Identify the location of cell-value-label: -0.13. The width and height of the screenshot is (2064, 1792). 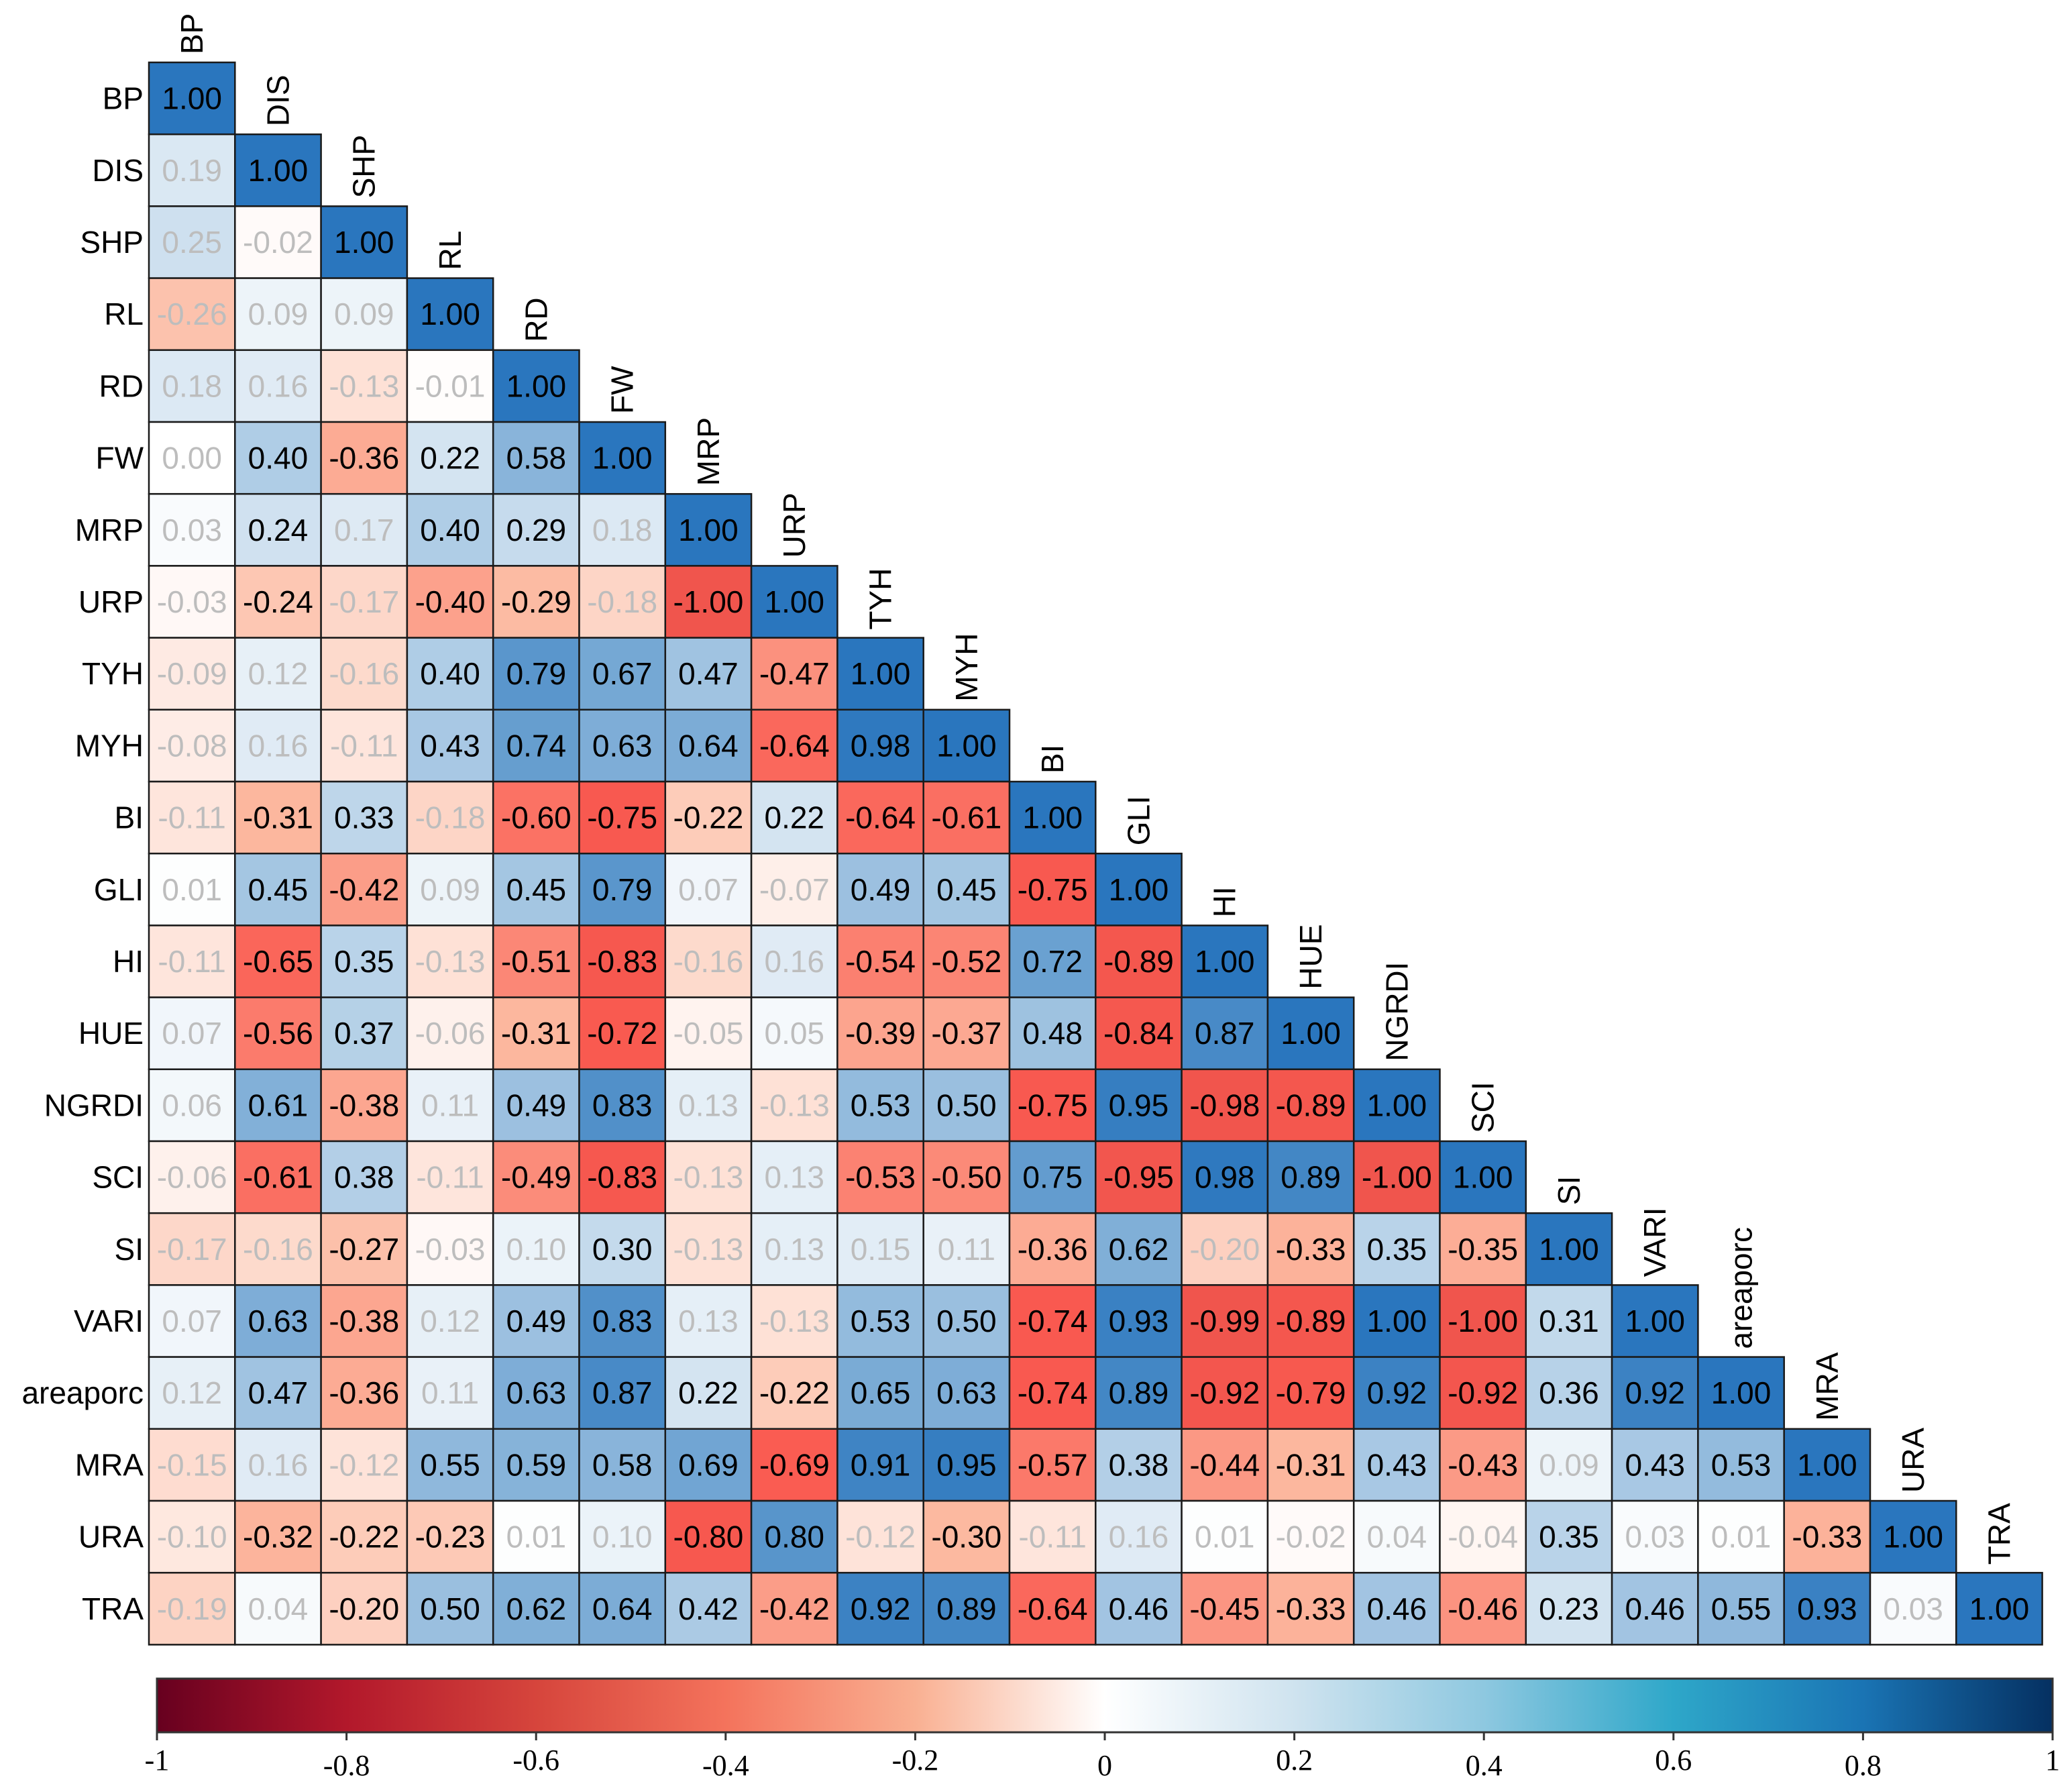
(450, 961).